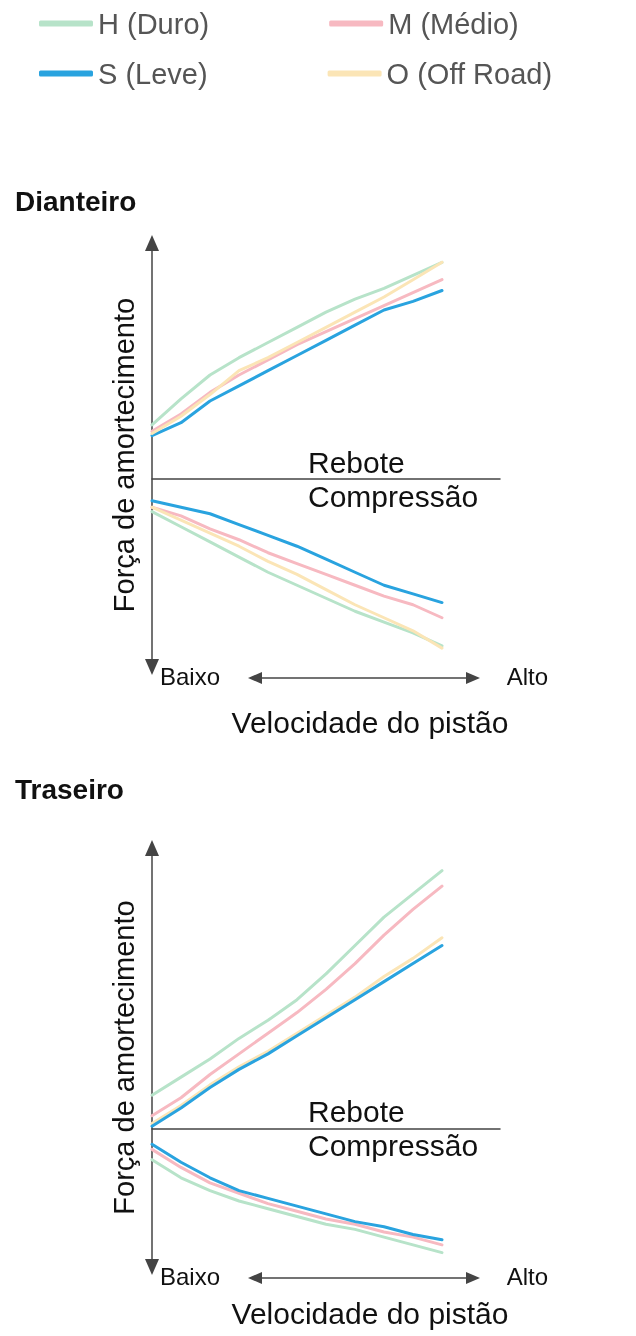 The width and height of the screenshot is (636, 1336). Describe the element at coordinates (453, 23) in the screenshot. I see `legend-label: M (Médio)` at that location.